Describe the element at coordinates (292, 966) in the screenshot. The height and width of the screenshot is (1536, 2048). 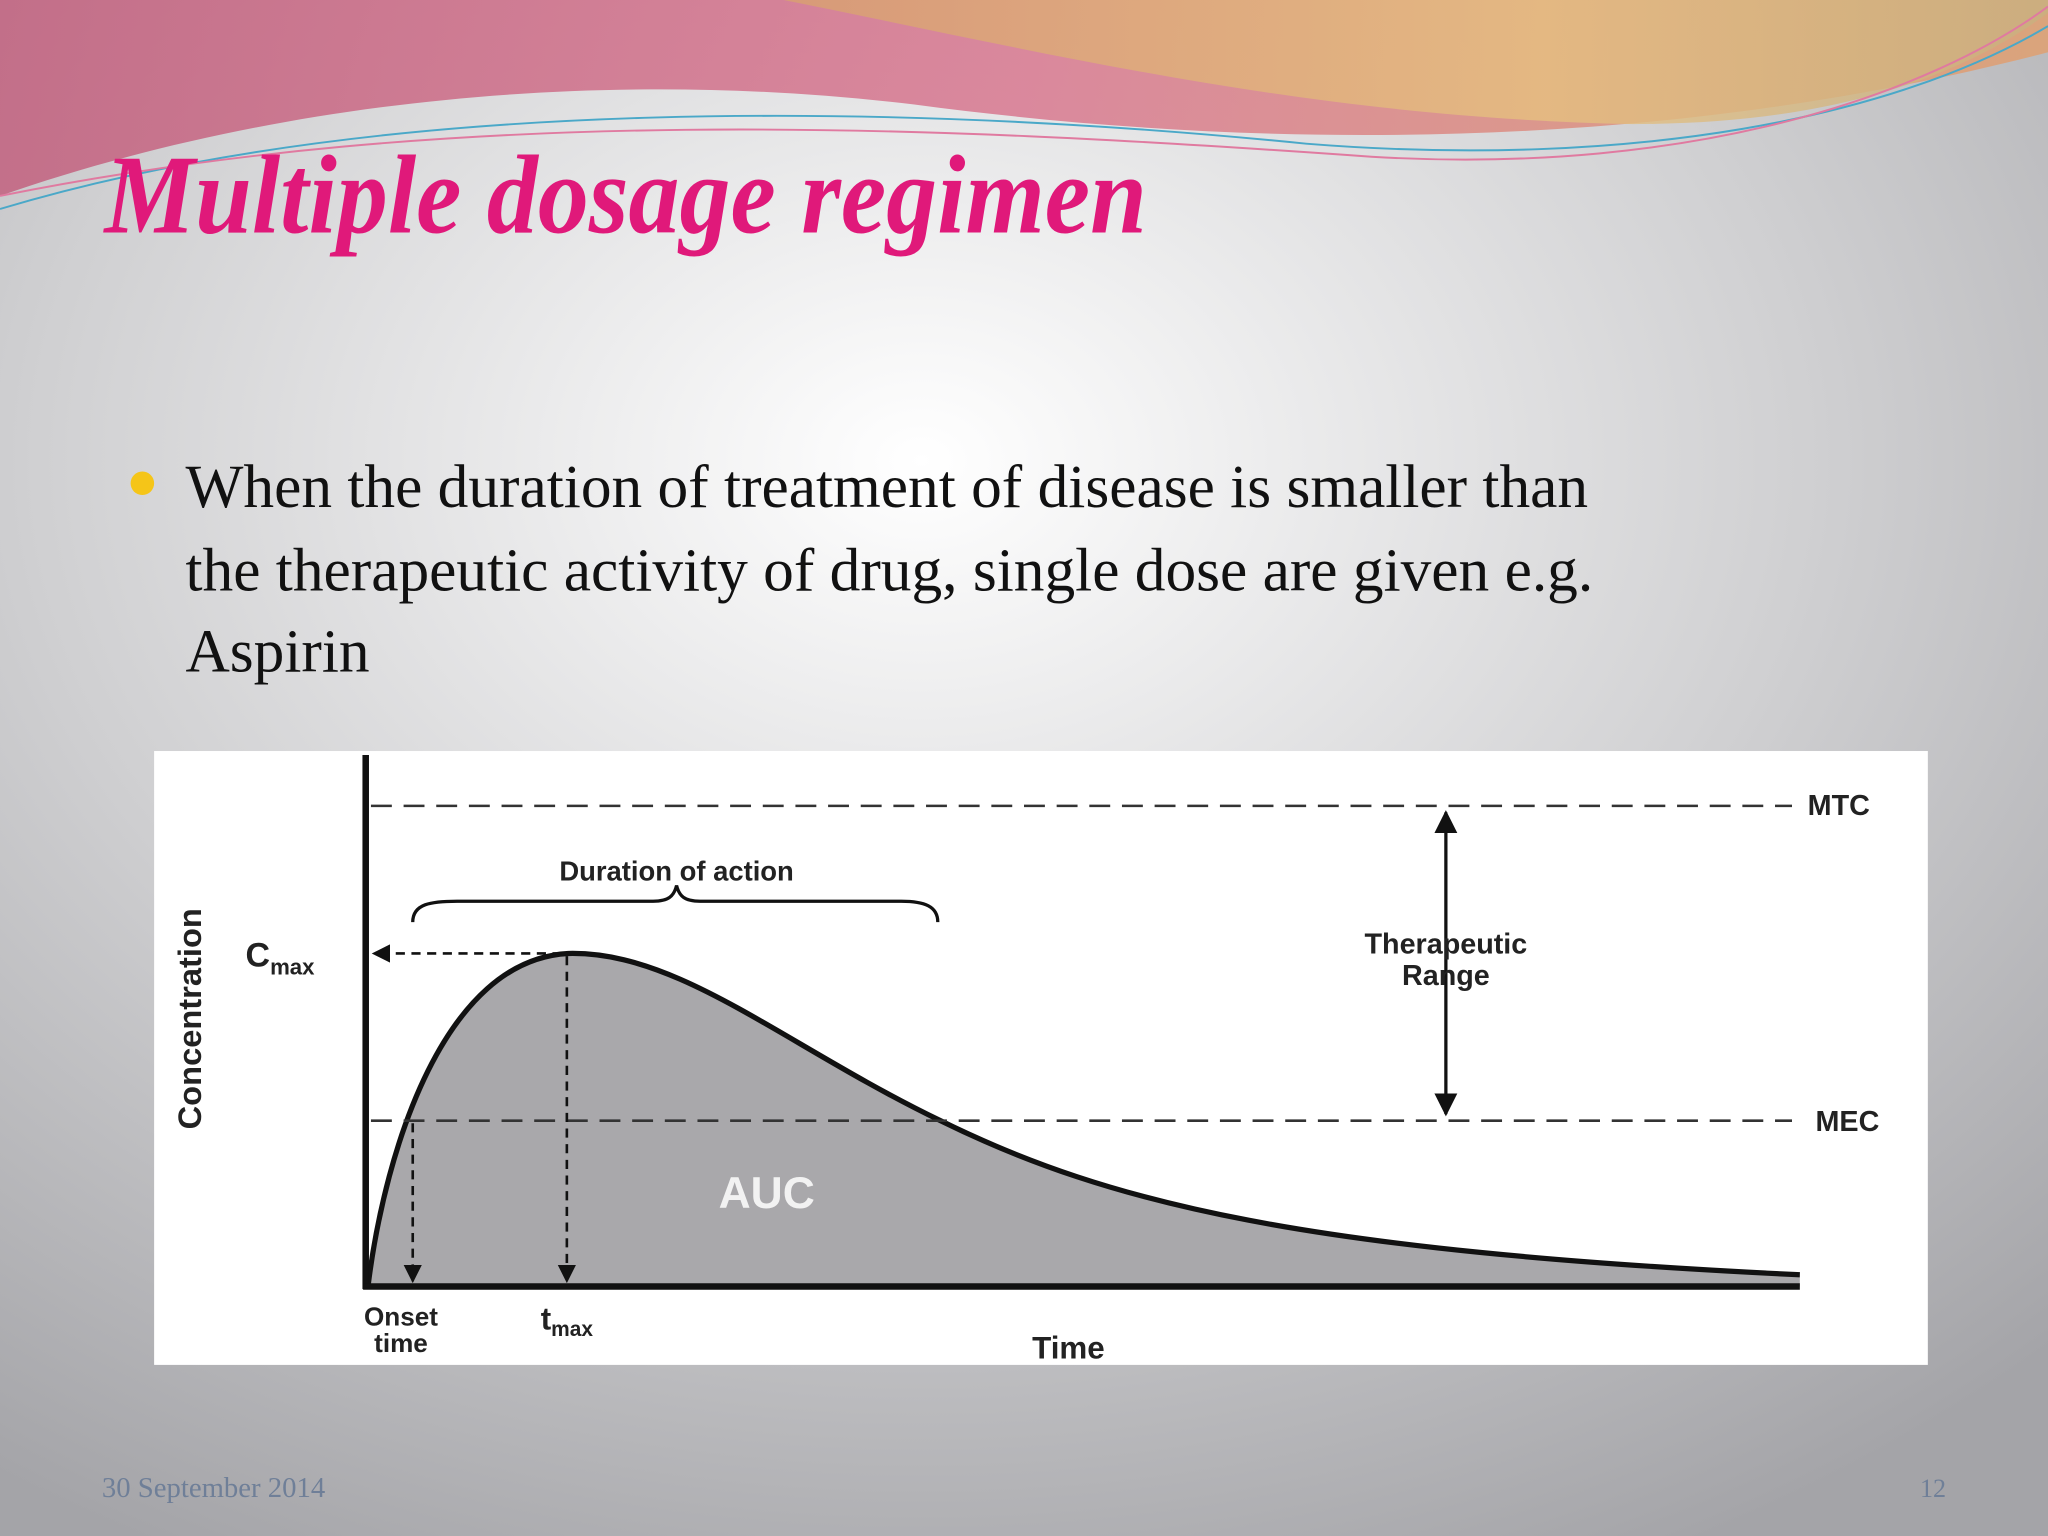
I see `cmax-sub: max` at that location.